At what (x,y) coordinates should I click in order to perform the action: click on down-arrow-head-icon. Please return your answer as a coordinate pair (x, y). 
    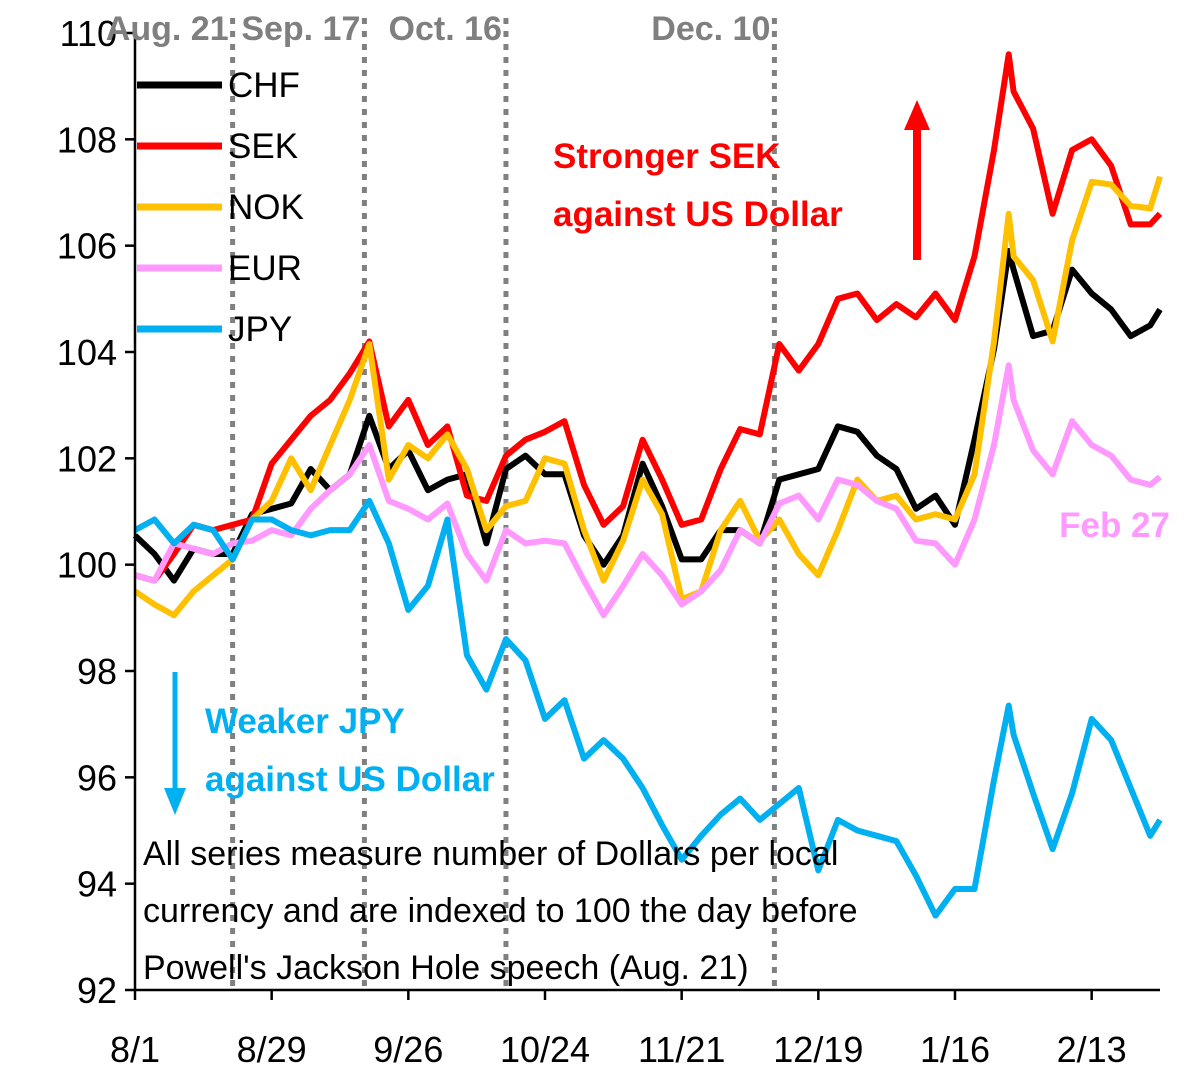
    Looking at the image, I should click on (175, 801).